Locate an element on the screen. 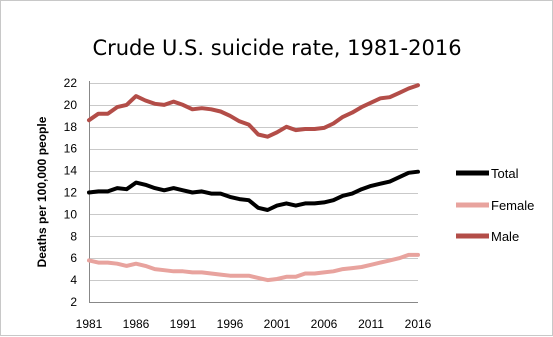 Image resolution: width=553 pixels, height=337 pixels. y-axis-ticks: 2 4 6 8 10 12 14 16 18 20 22 is located at coordinates (71, 192).